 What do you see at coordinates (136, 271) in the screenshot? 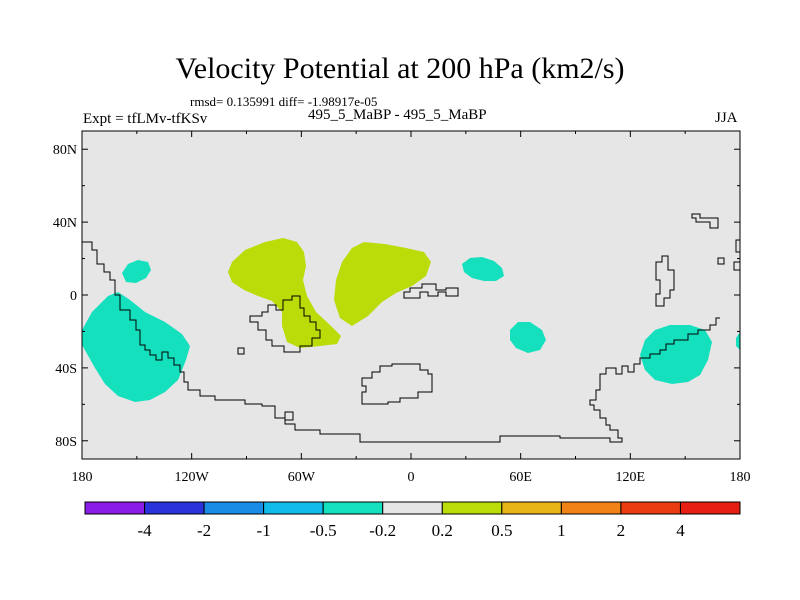
I see `negative-anomaly-north-pacific` at bounding box center [136, 271].